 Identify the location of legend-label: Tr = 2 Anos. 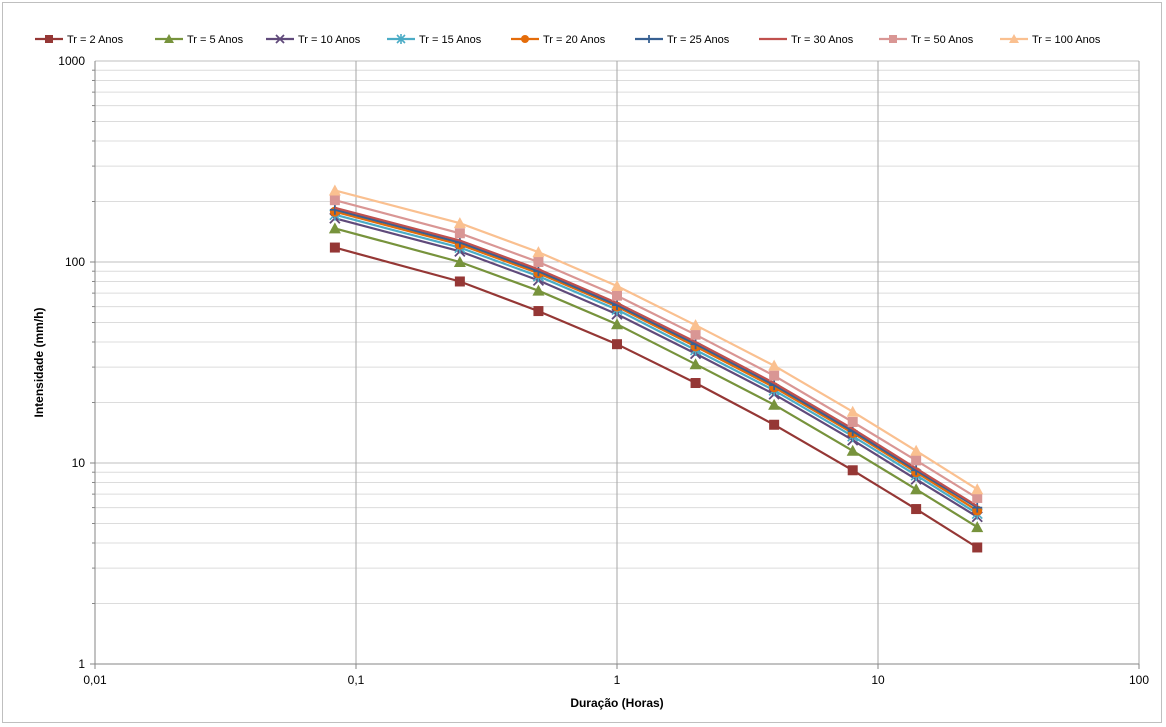
(95, 40).